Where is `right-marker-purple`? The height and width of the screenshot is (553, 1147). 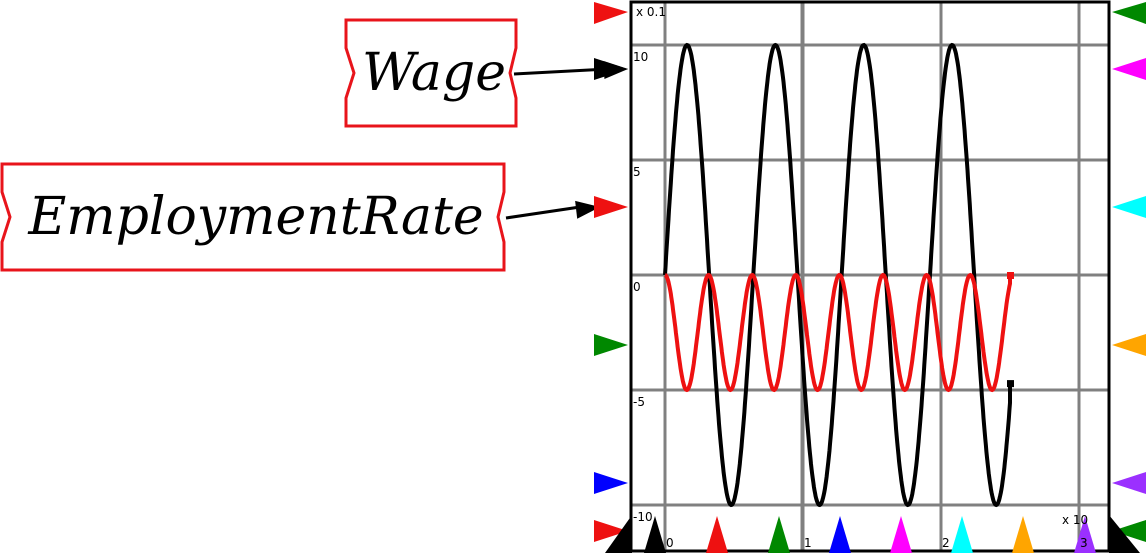 right-marker-purple is located at coordinates (1129, 483).